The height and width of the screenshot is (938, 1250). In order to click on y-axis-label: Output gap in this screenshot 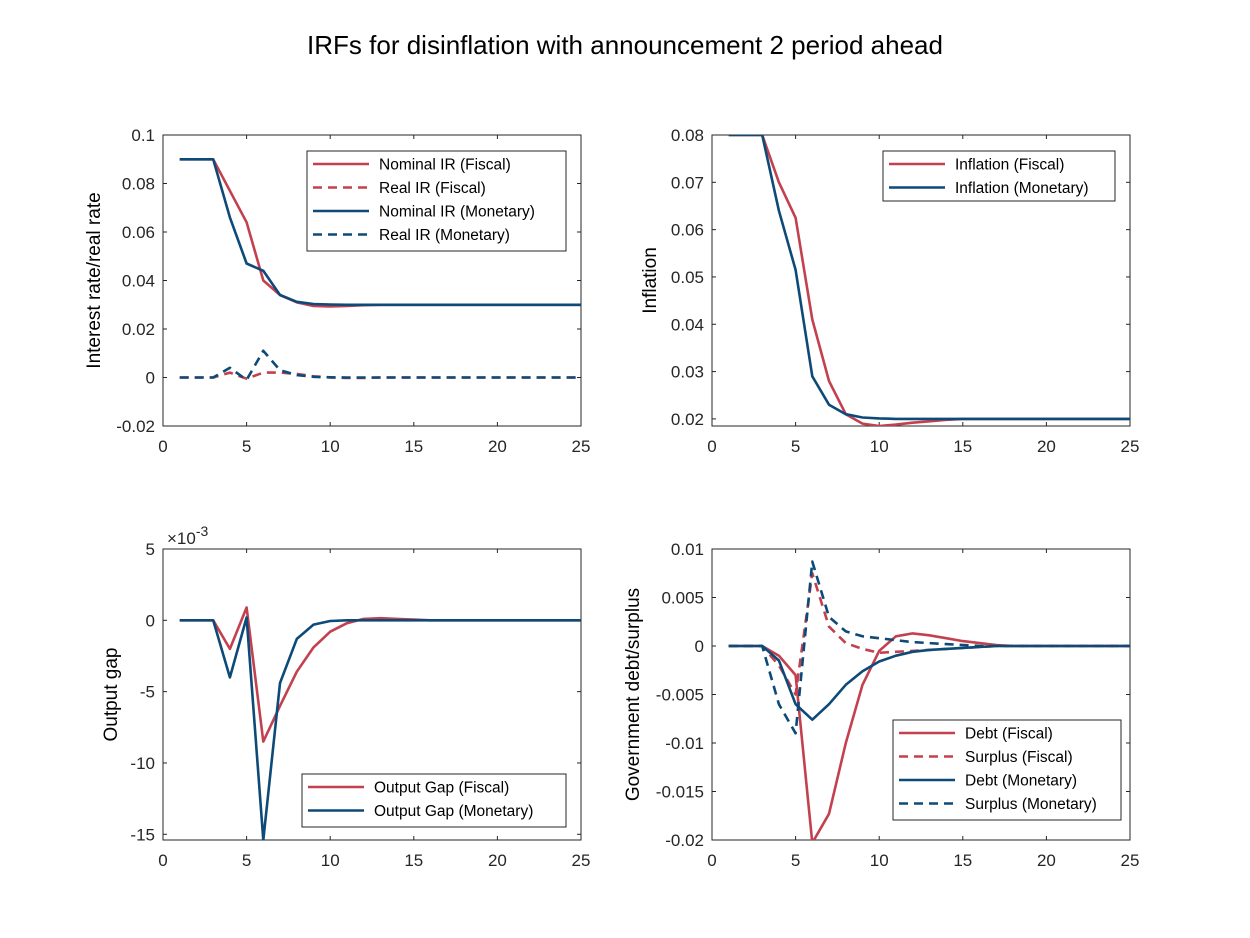, I will do `click(111, 694)`.